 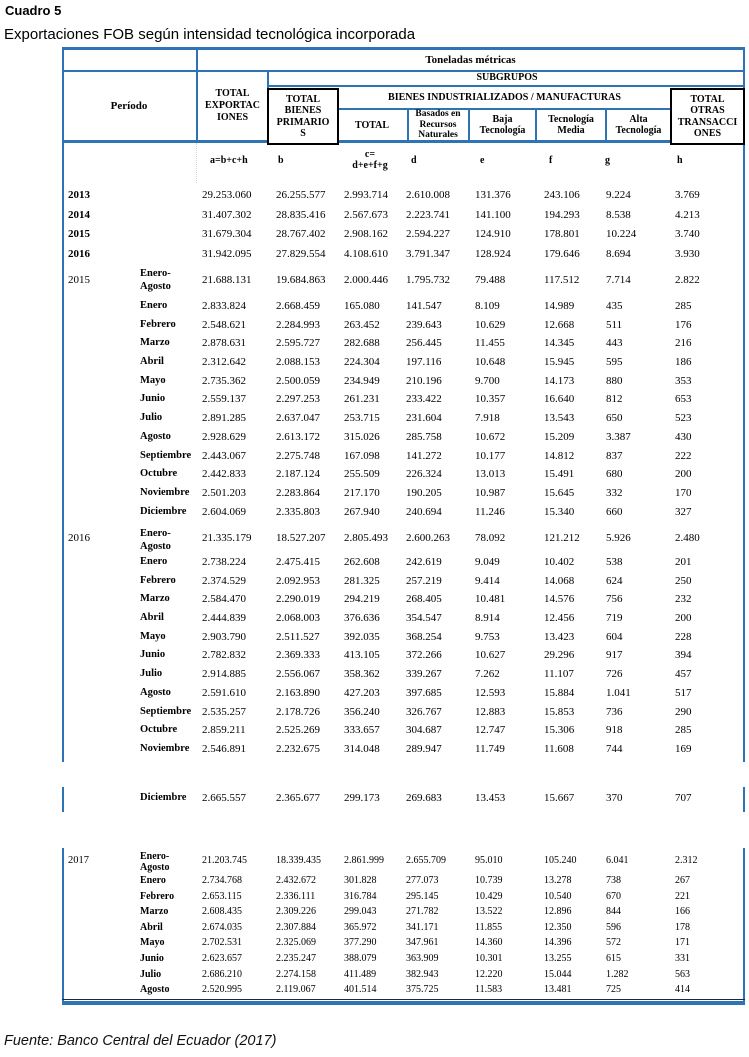 What do you see at coordinates (559, 474) in the screenshot?
I see `cell-f: 15.491` at bounding box center [559, 474].